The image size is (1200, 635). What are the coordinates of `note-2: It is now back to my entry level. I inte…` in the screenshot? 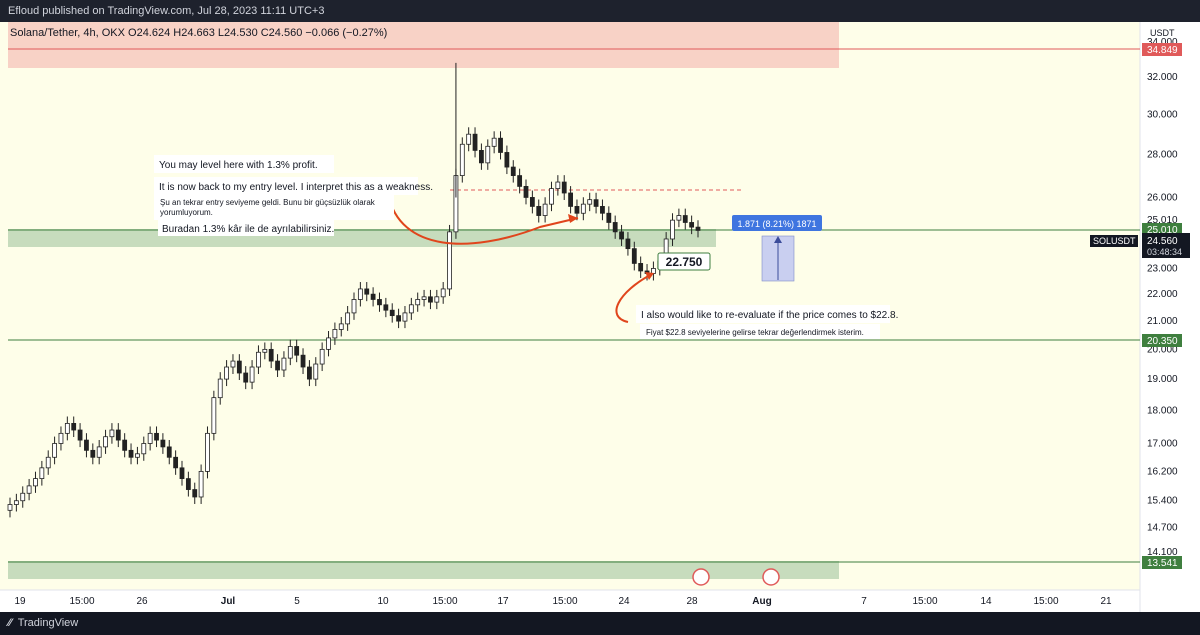 It's located at (296, 187).